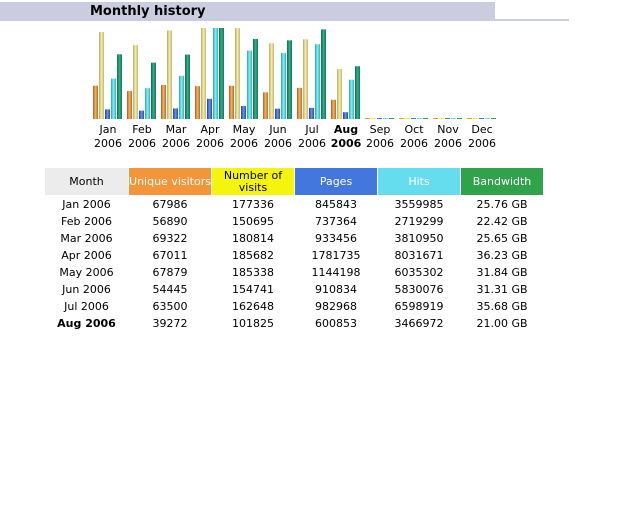  I want to click on chart-month-label: Jan, so click(108, 129).